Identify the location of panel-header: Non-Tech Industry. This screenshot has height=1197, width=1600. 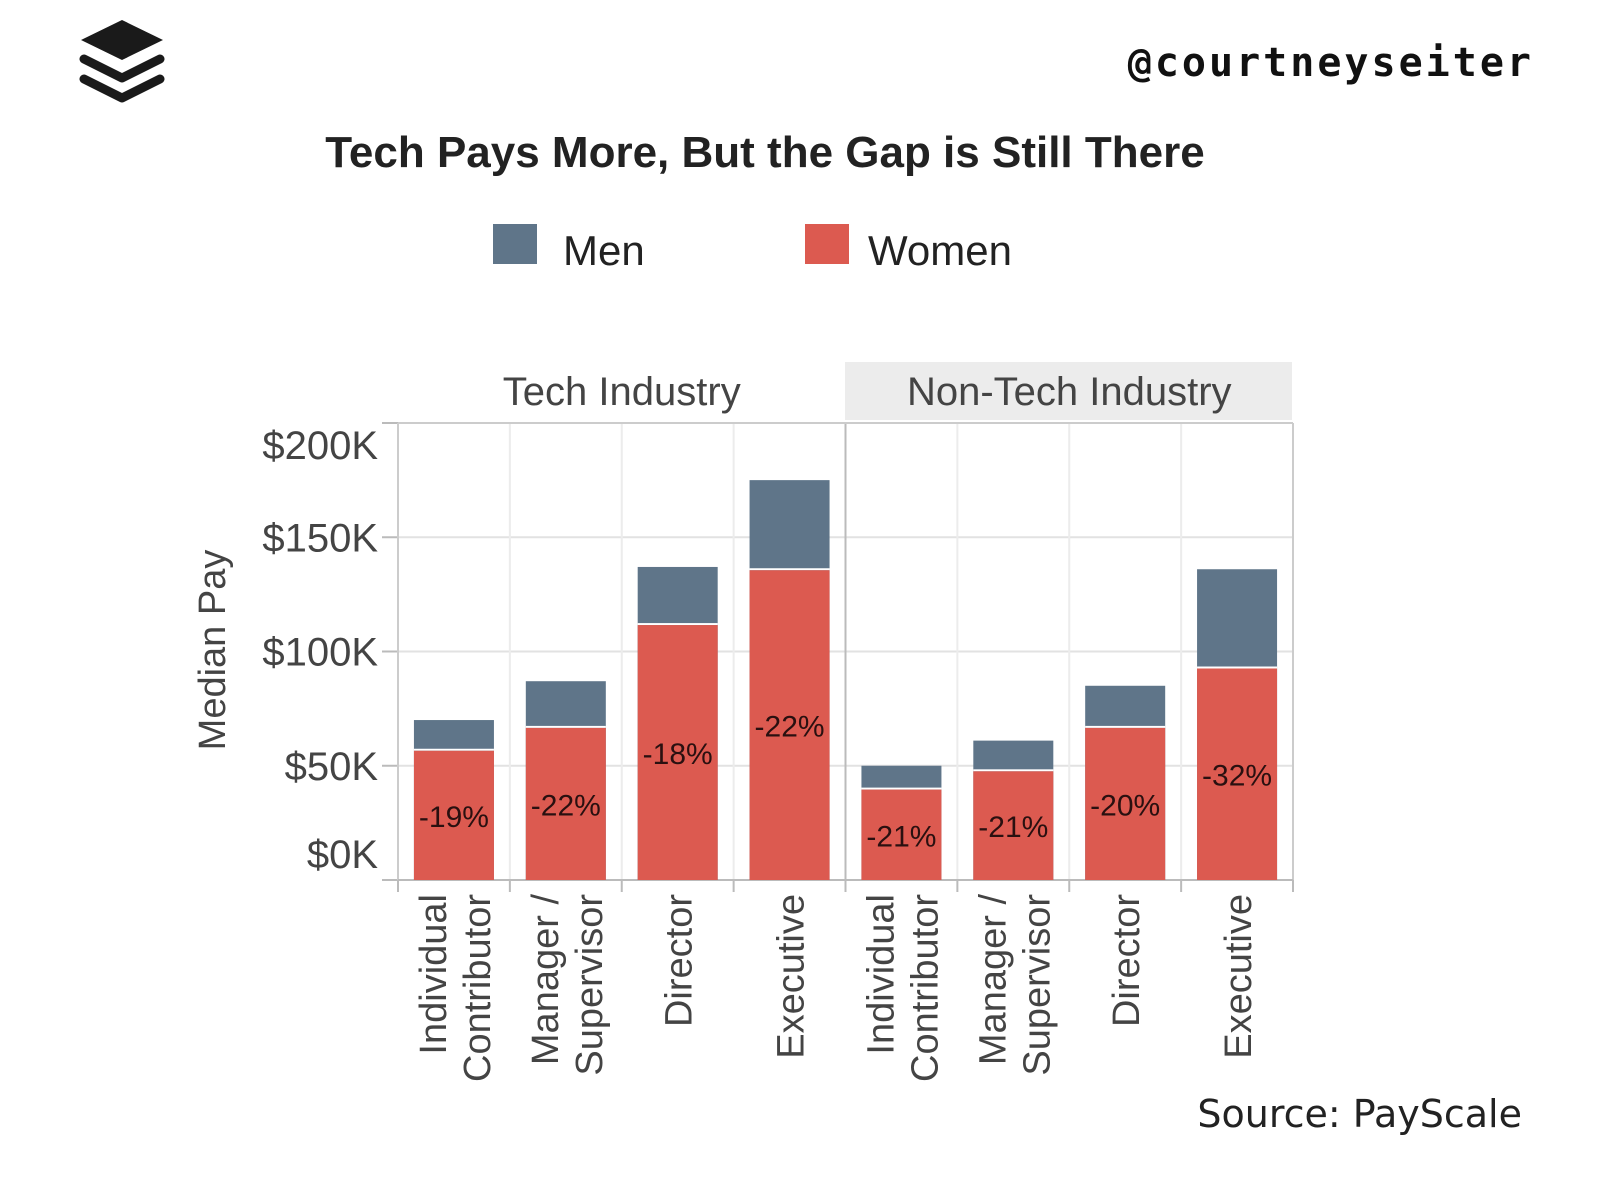
(1069, 392).